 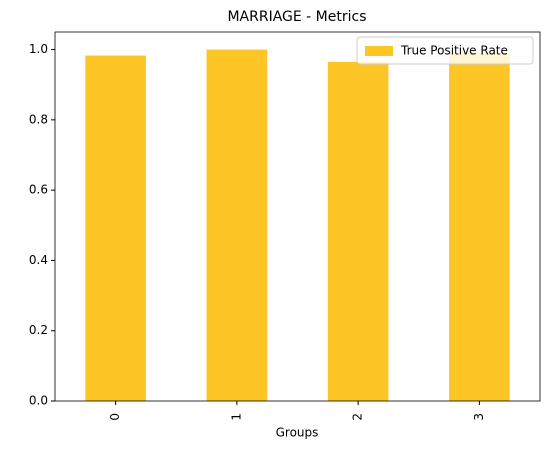 I want to click on y-tick-label: 0.4, so click(x=38, y=260).